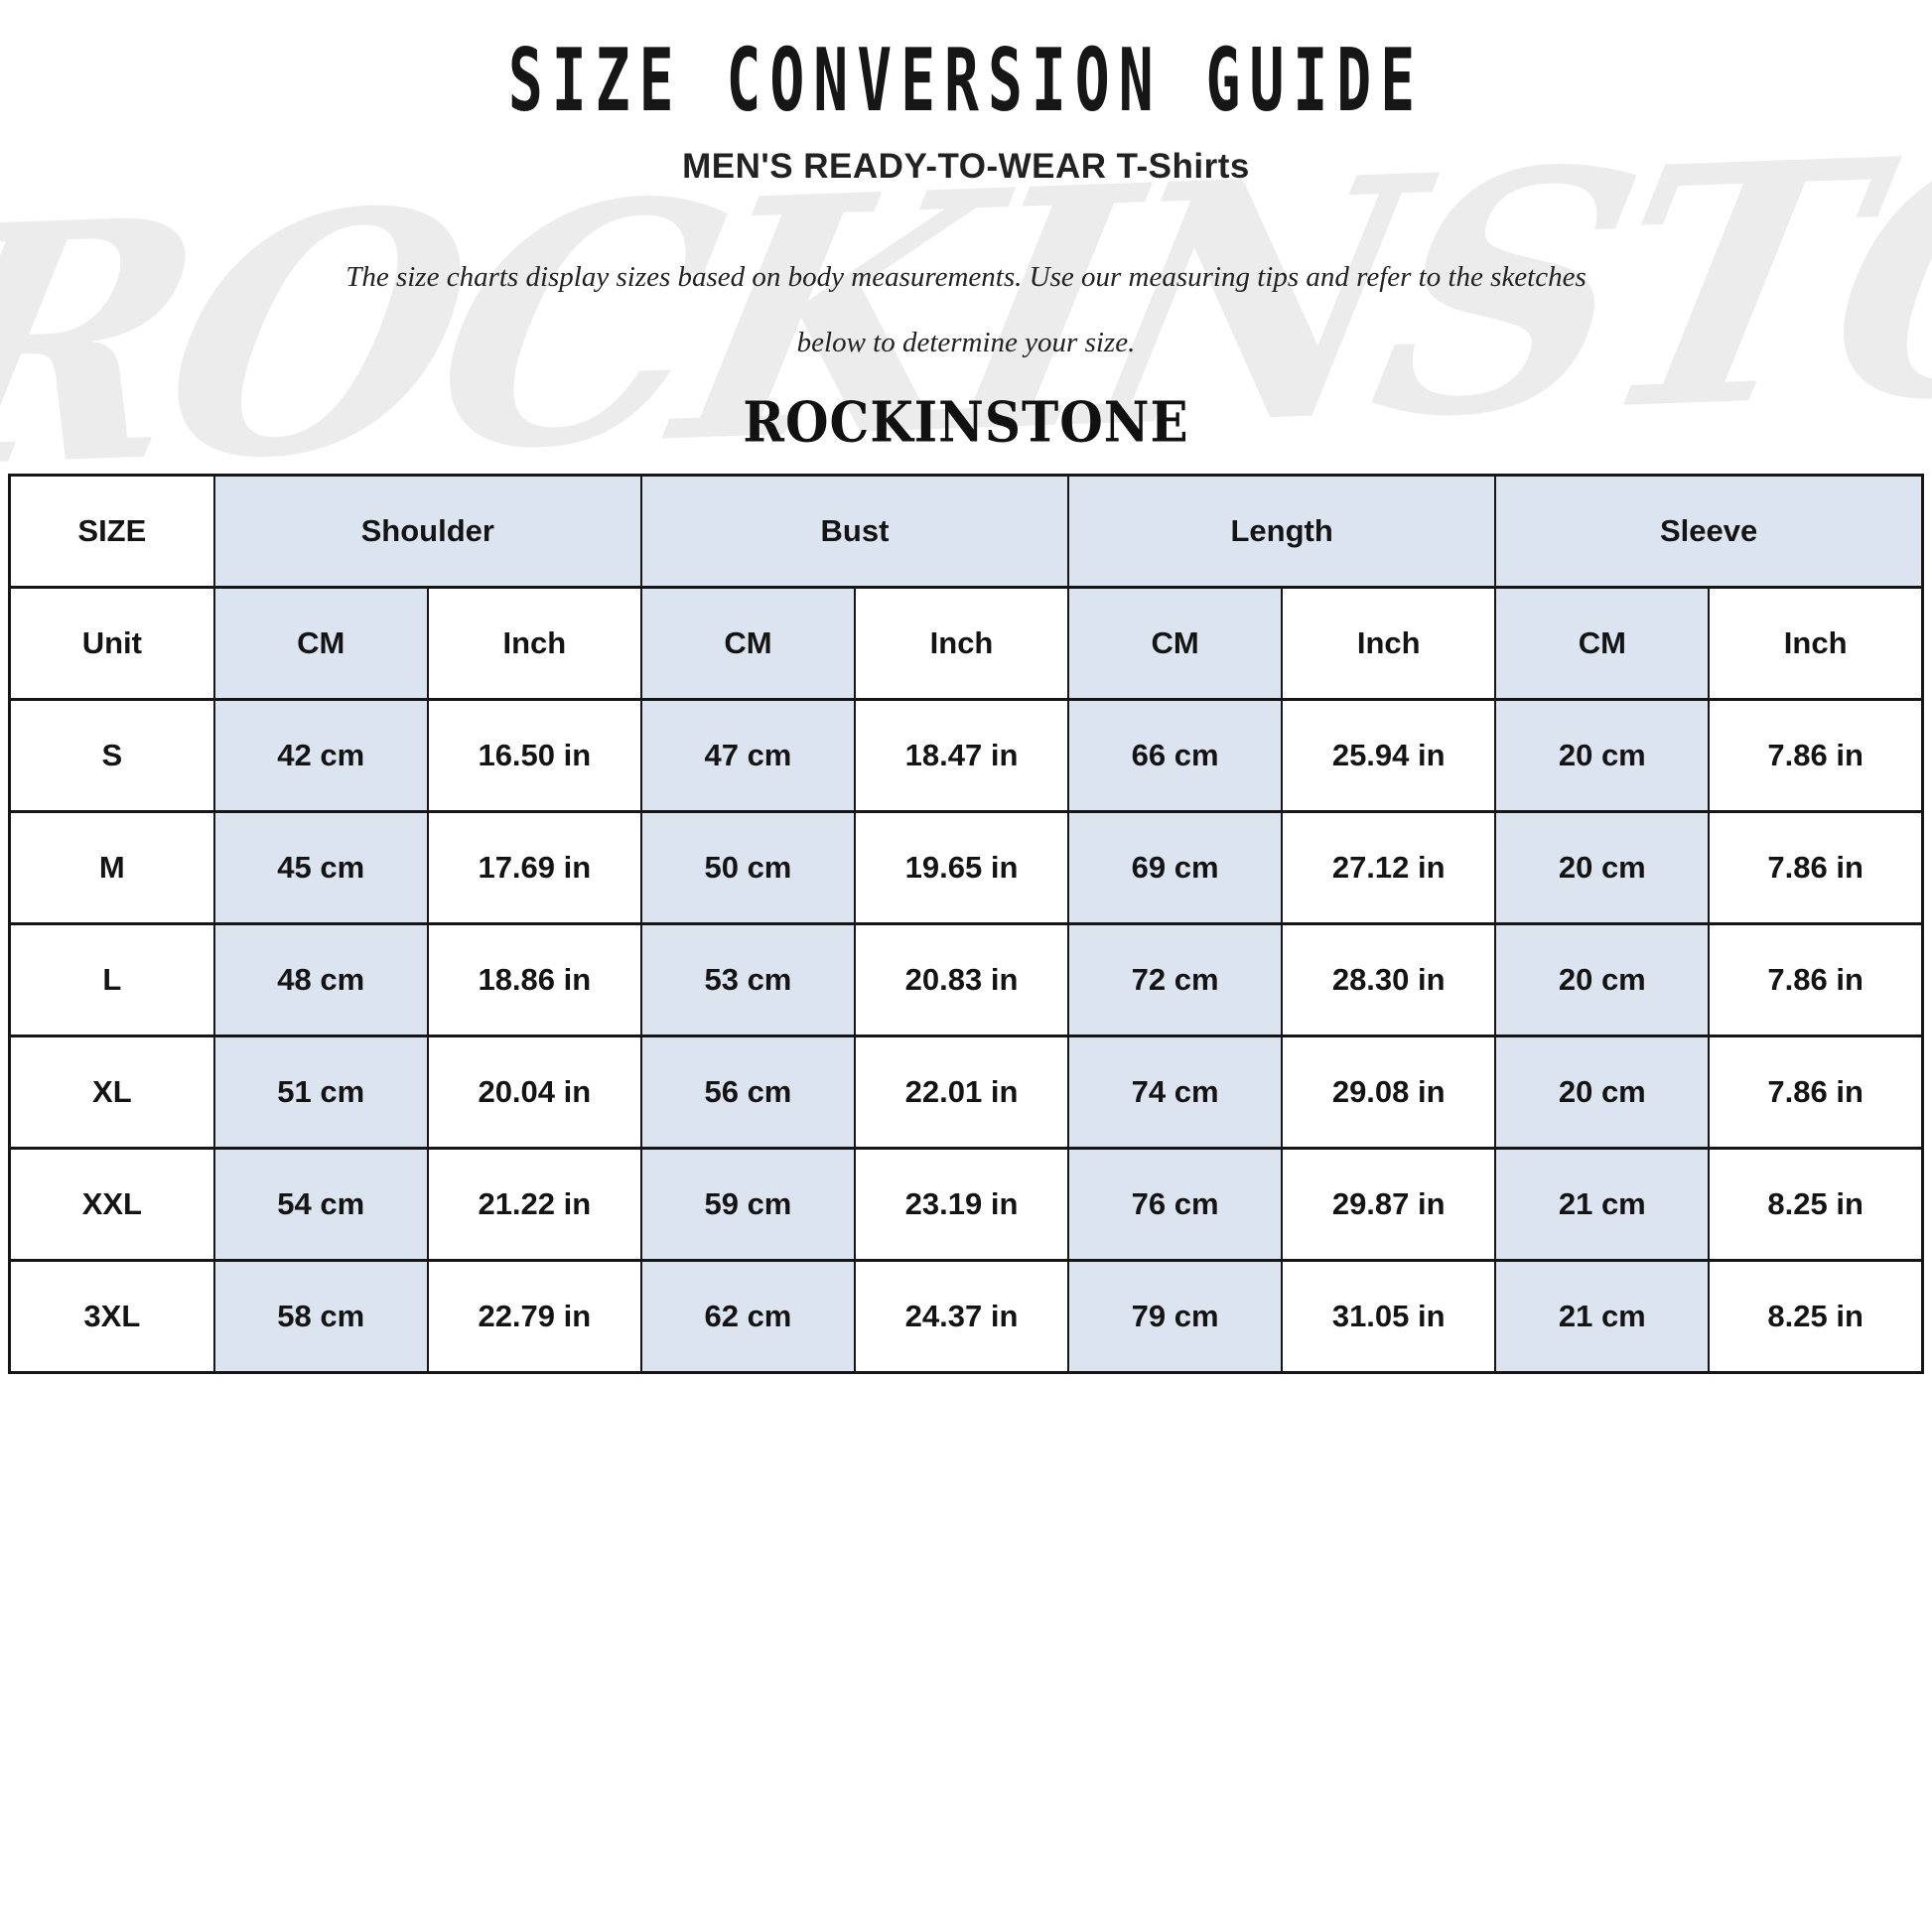  I want to click on value-cell: 31.05 in, so click(1389, 1316).